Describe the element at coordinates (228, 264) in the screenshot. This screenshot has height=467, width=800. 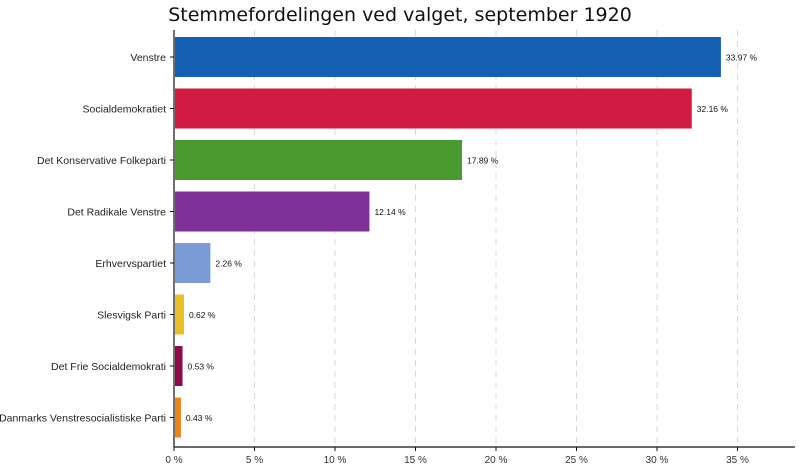
I see `value-label: 2.26 %` at that location.